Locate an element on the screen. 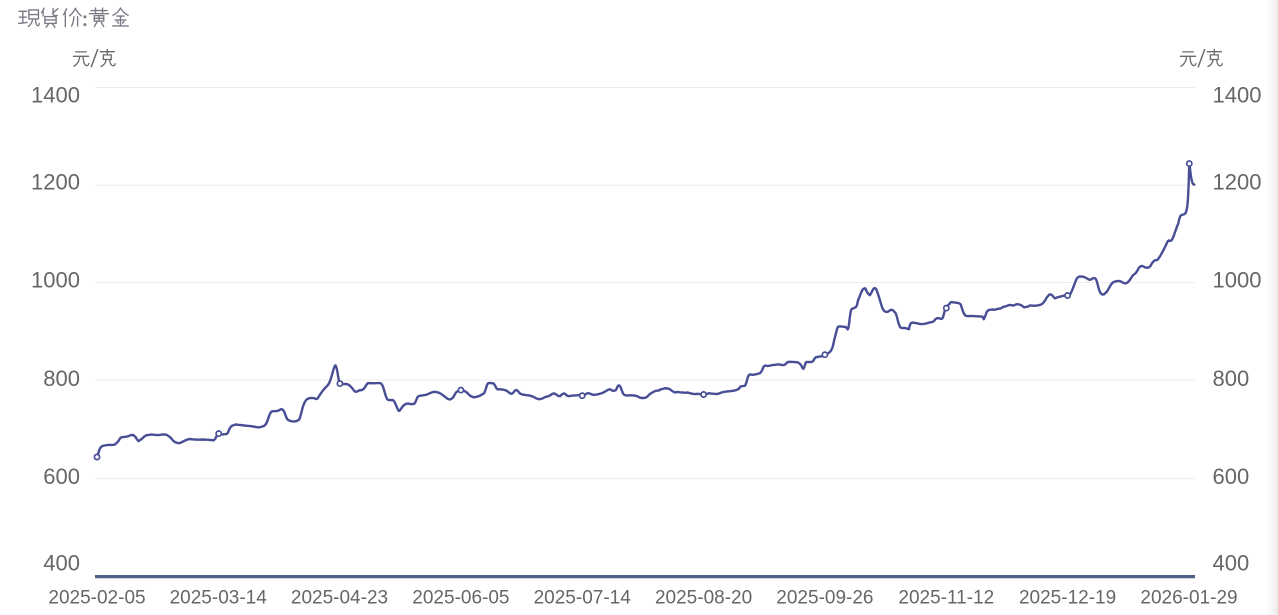  svg-text: 2025-04-23 is located at coordinates (339, 598).